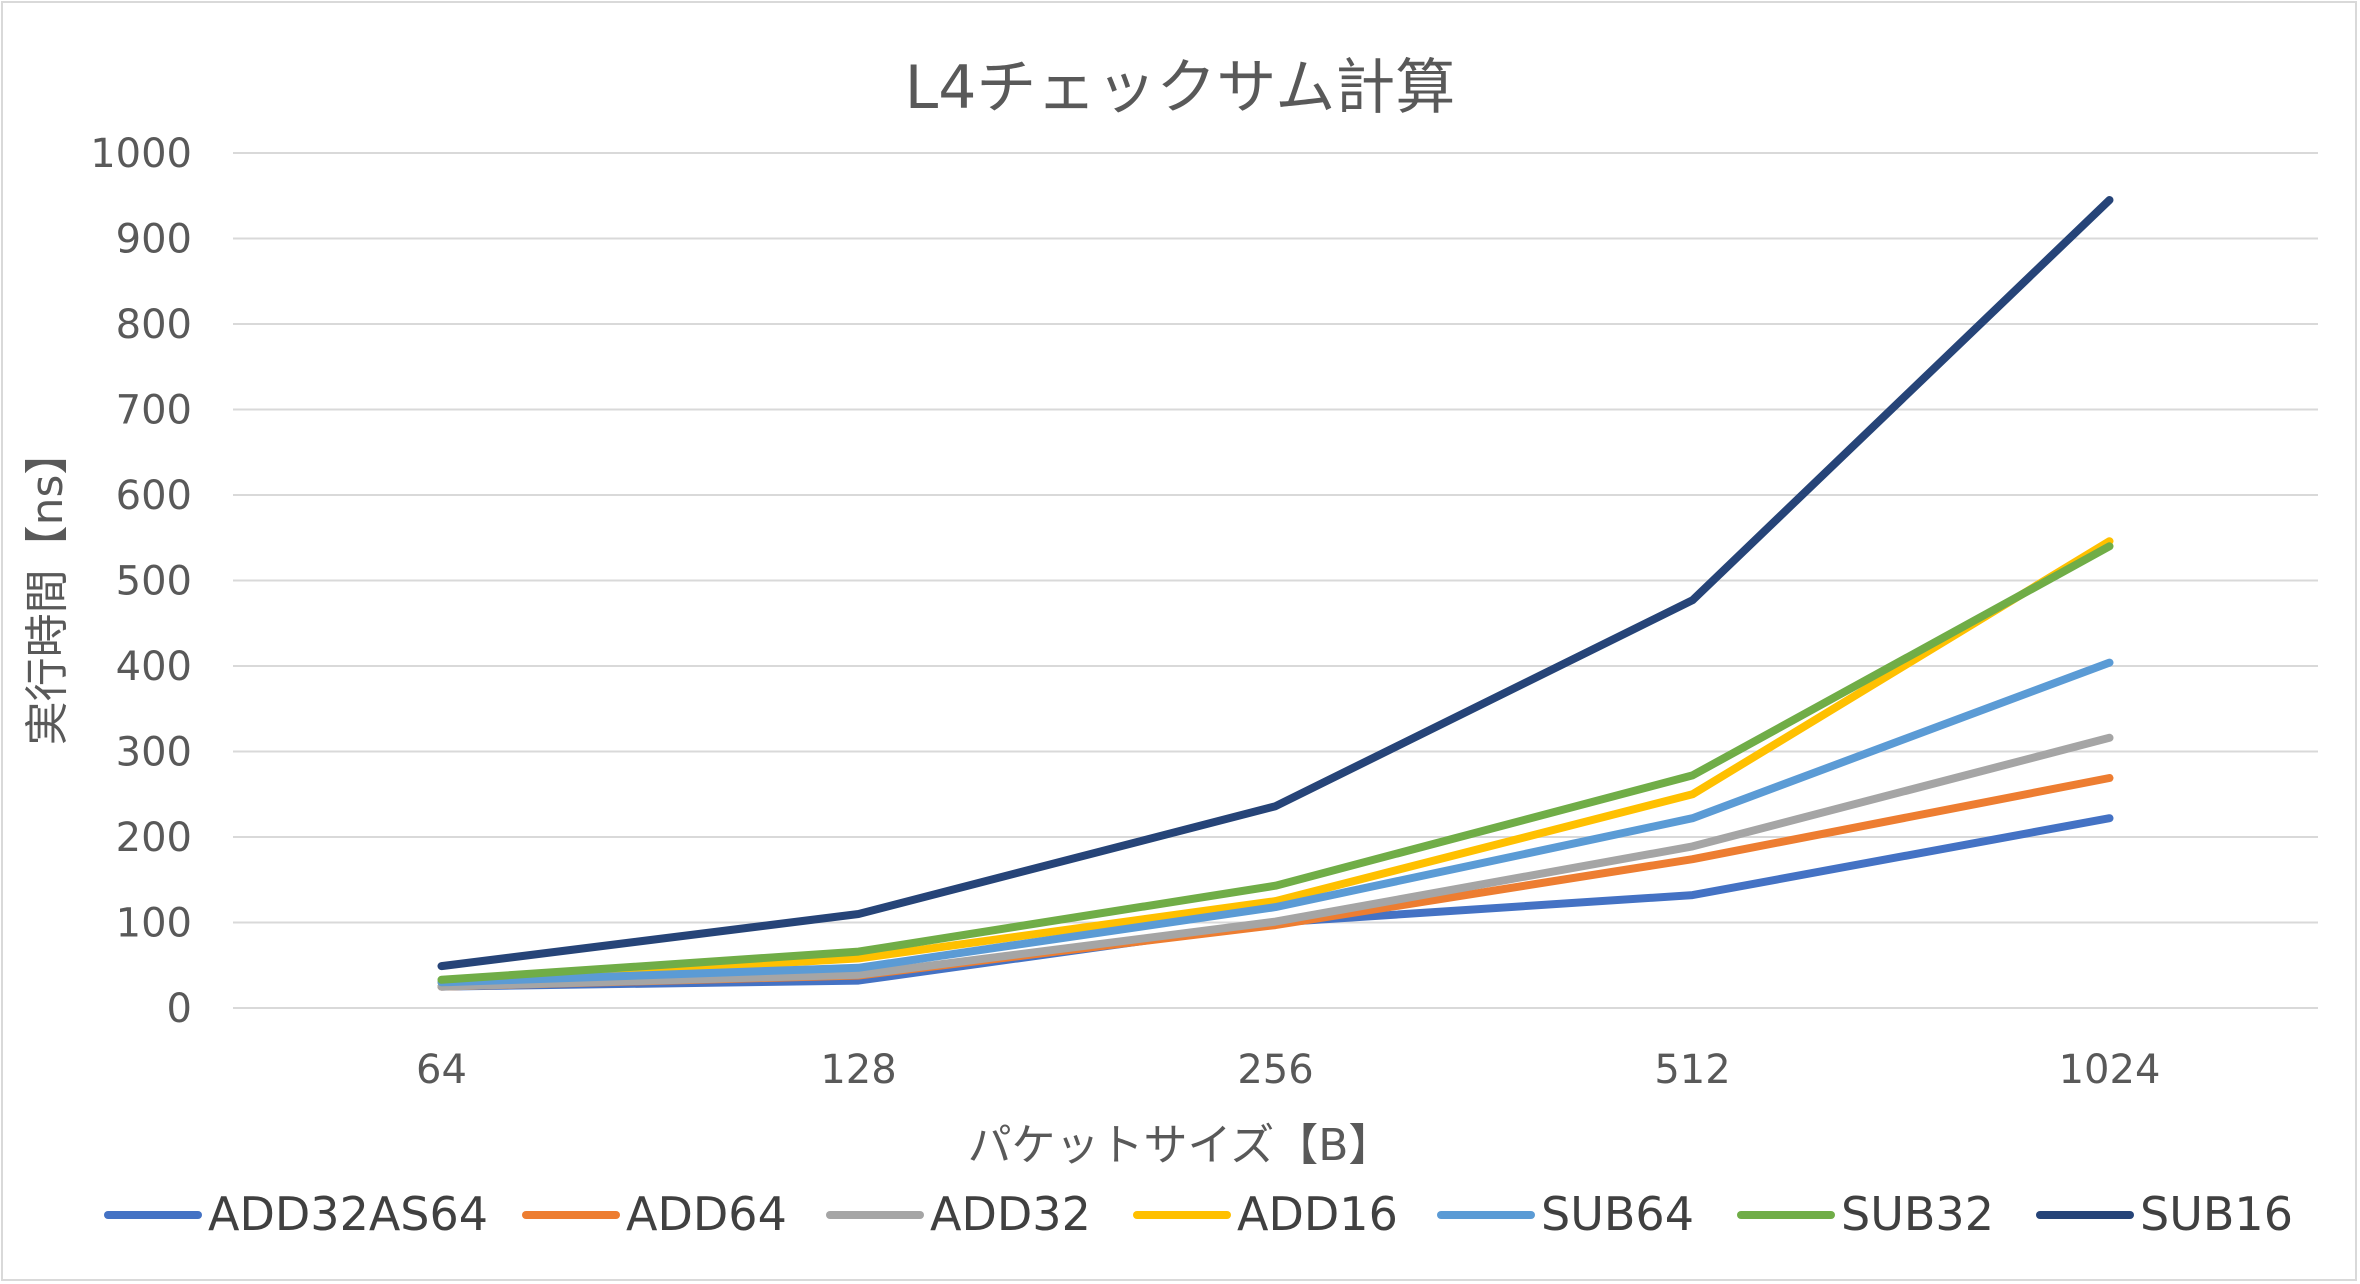  Describe the element at coordinates (1180, 1145) in the screenshot. I see `x-axis-label: パケットサイズ【B】` at that location.